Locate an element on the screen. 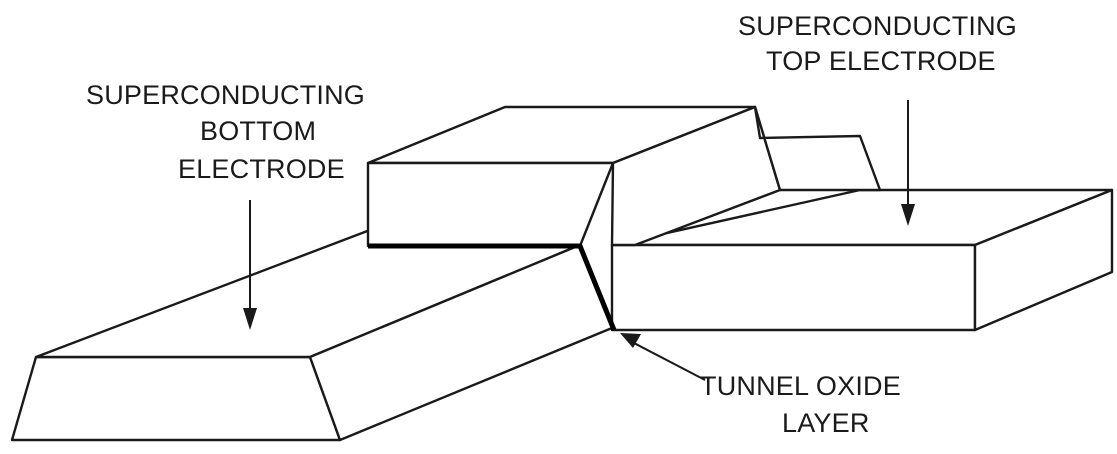 The width and height of the screenshot is (1117, 454). top-electrode-label-line1: SUPERCONDUCTING is located at coordinates (878, 26).